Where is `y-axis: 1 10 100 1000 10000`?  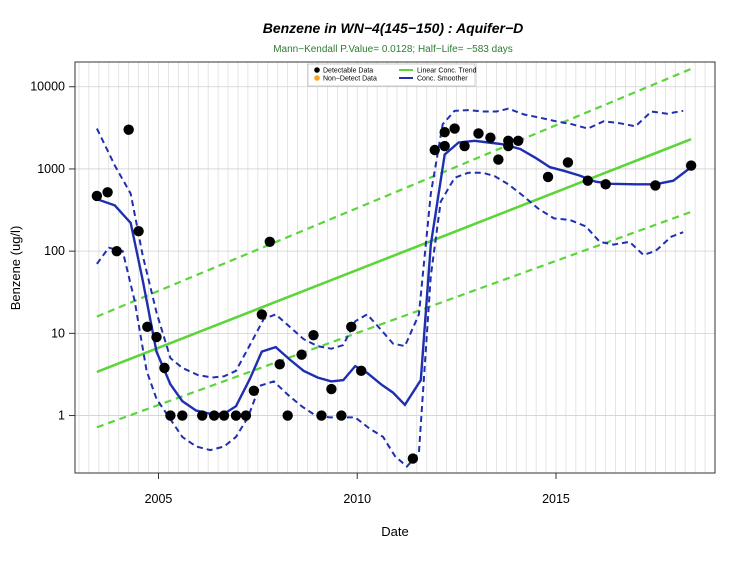
y-axis: 1 10 100 1000 10000 is located at coordinates (52, 251).